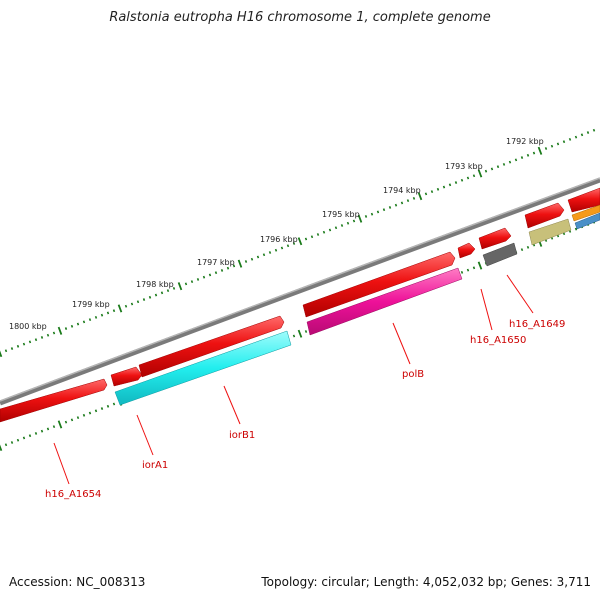  What do you see at coordinates (587, 221) in the screenshot?
I see `gene-blue` at bounding box center [587, 221].